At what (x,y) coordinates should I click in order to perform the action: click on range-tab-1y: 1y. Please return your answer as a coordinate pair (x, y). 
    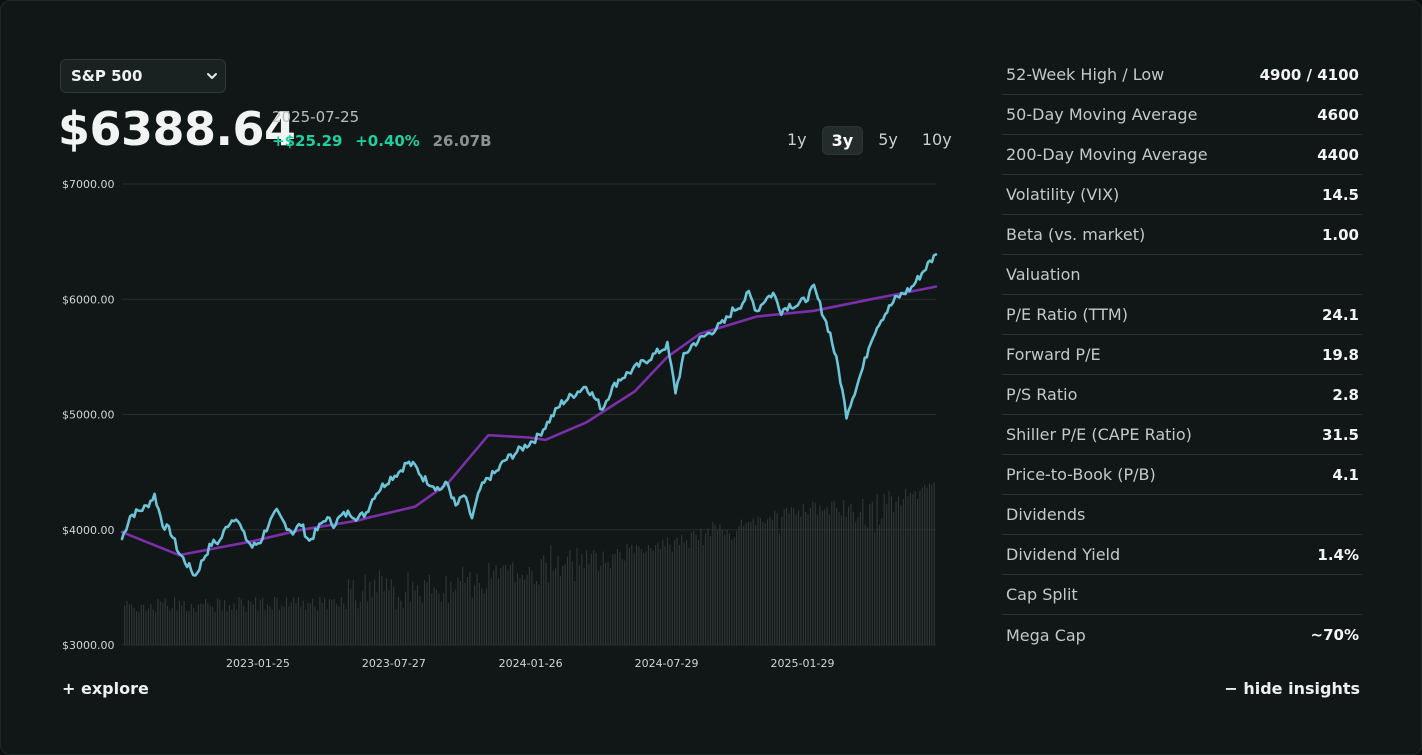
    Looking at the image, I should click on (797, 139).